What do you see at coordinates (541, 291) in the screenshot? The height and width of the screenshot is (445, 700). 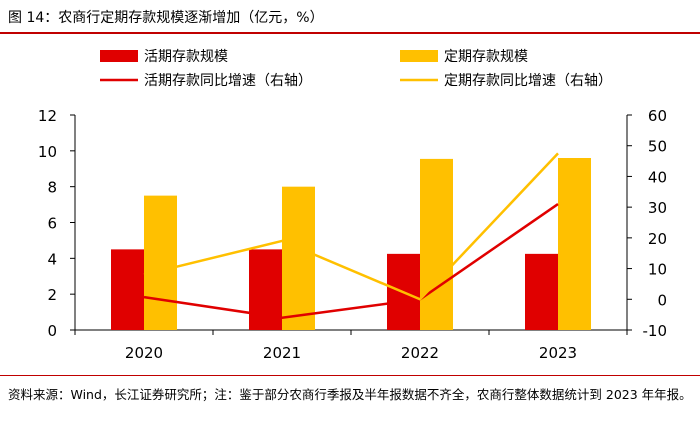 I see `bar-demand-2023` at bounding box center [541, 291].